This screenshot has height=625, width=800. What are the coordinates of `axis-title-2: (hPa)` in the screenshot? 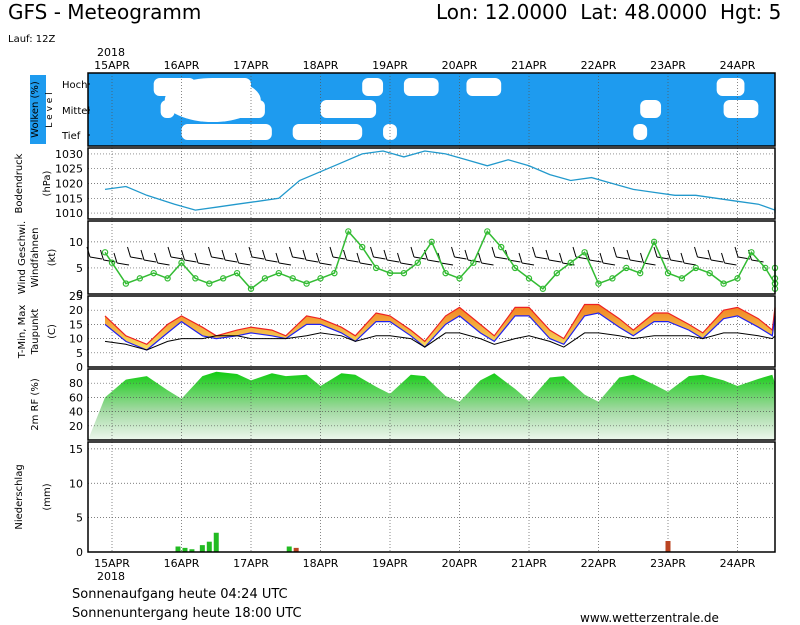 It's located at (47, 183).